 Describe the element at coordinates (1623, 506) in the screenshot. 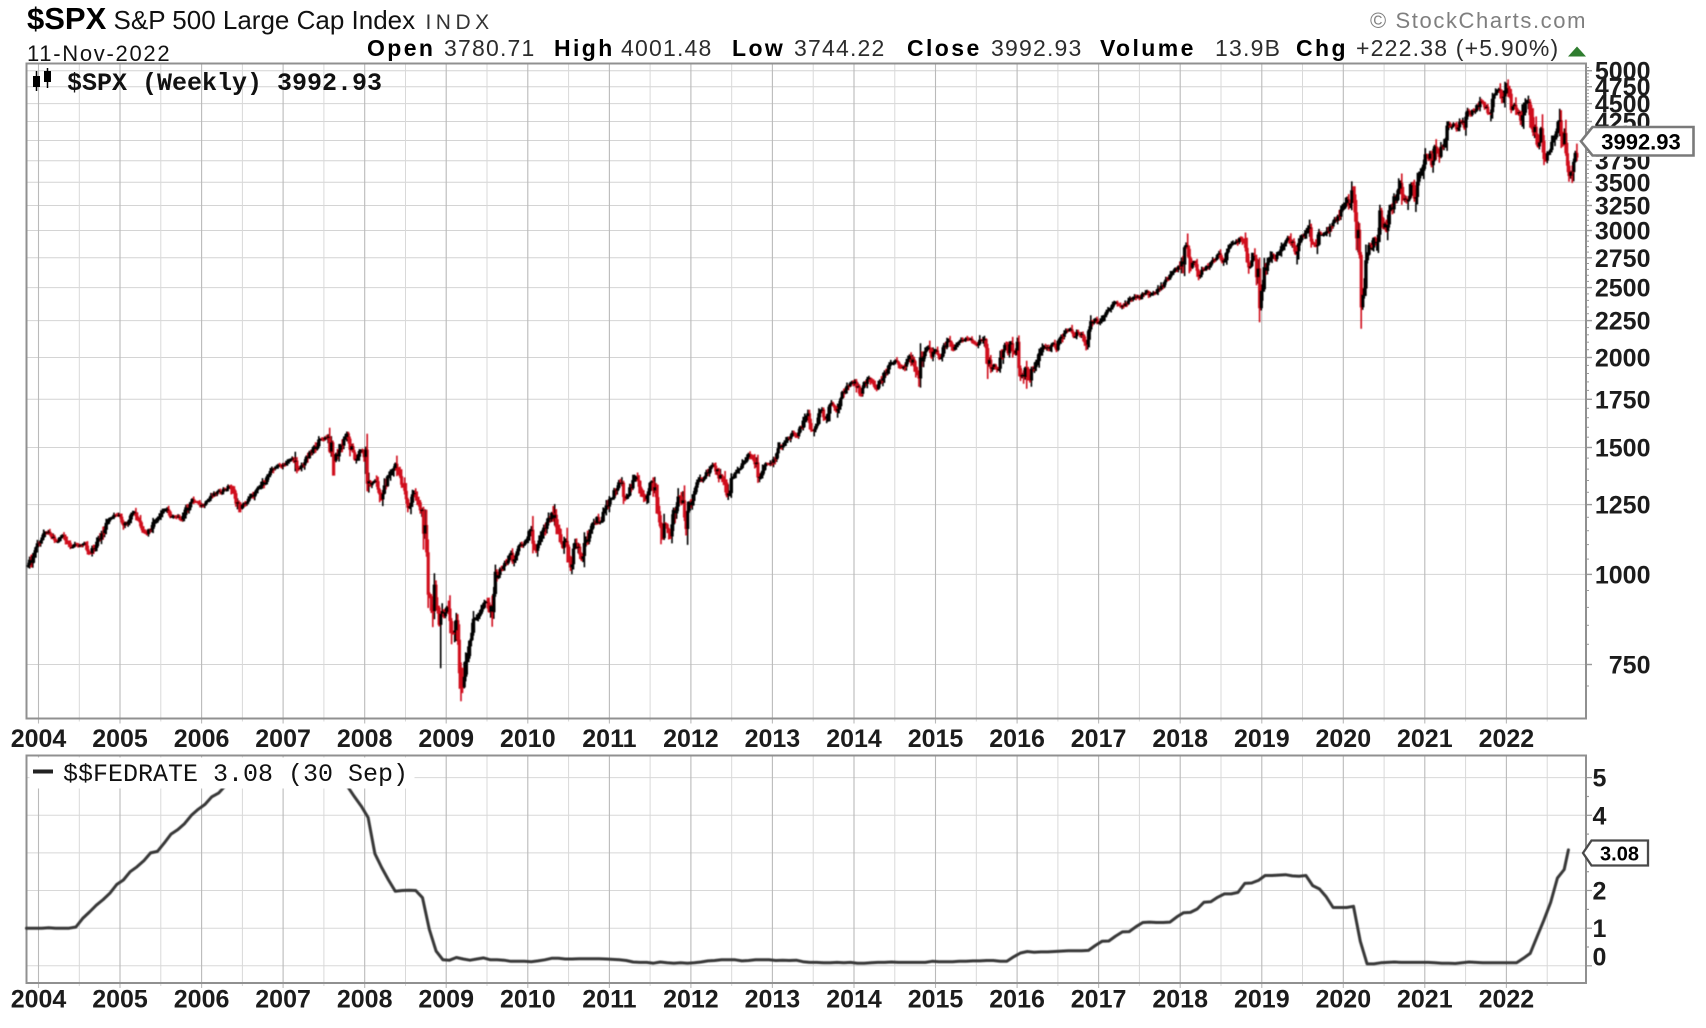

I see `svg-text: 1250` at that location.